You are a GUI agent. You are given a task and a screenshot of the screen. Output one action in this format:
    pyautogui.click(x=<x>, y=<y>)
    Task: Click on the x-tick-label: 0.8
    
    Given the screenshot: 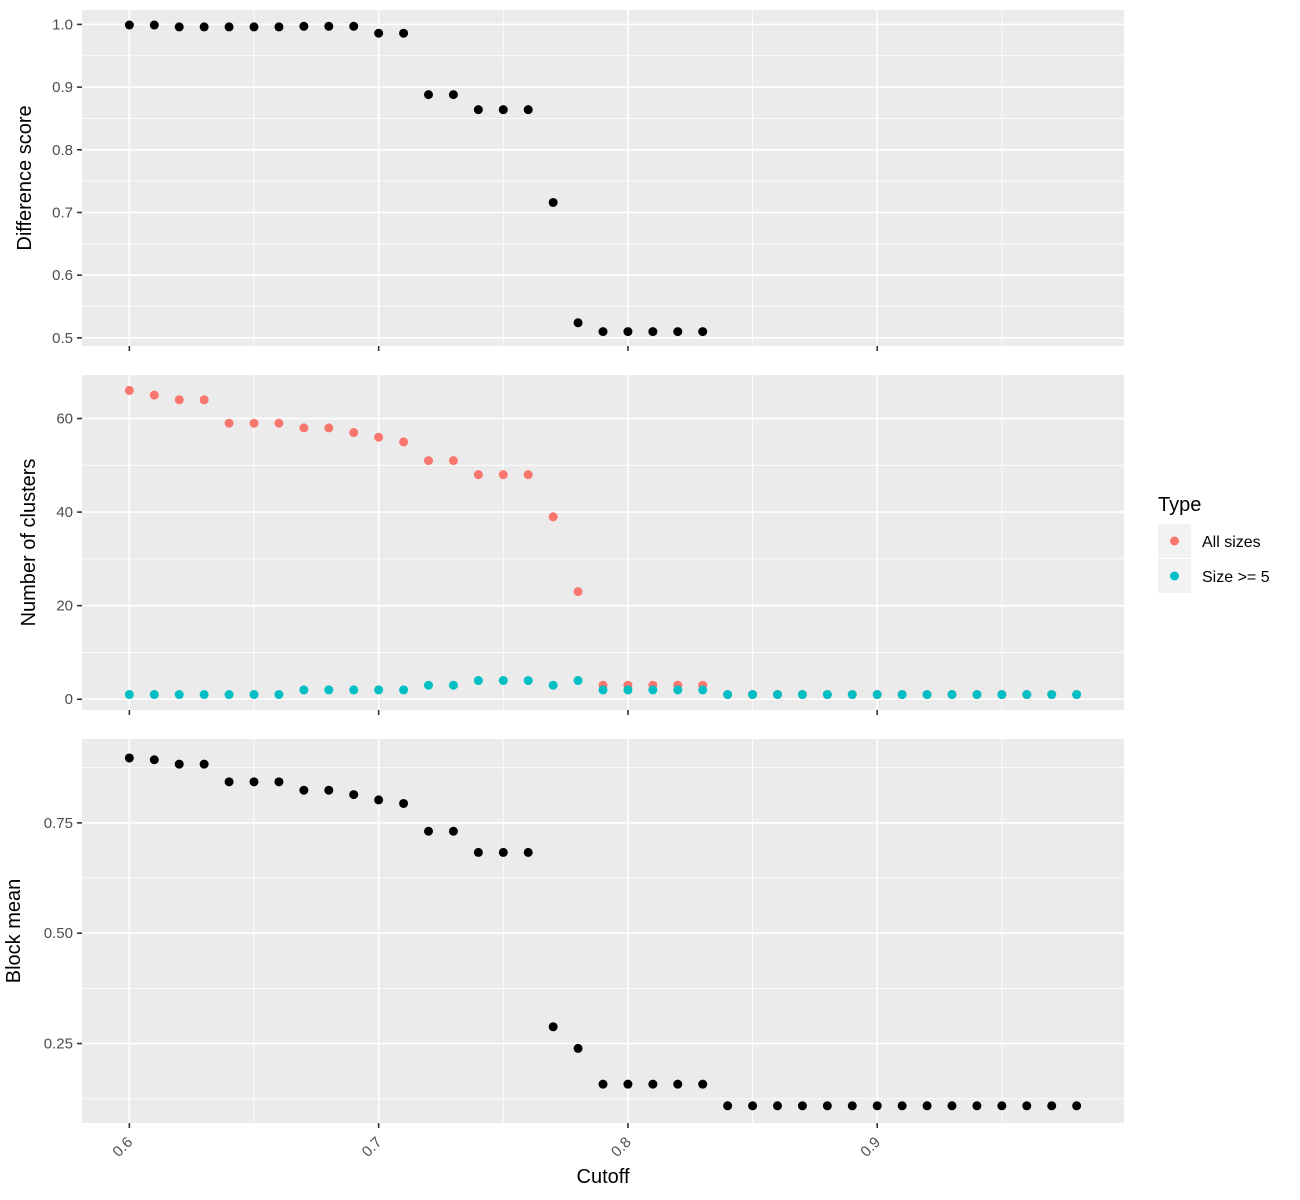 What is the action you would take?
    pyautogui.click(x=621, y=1147)
    